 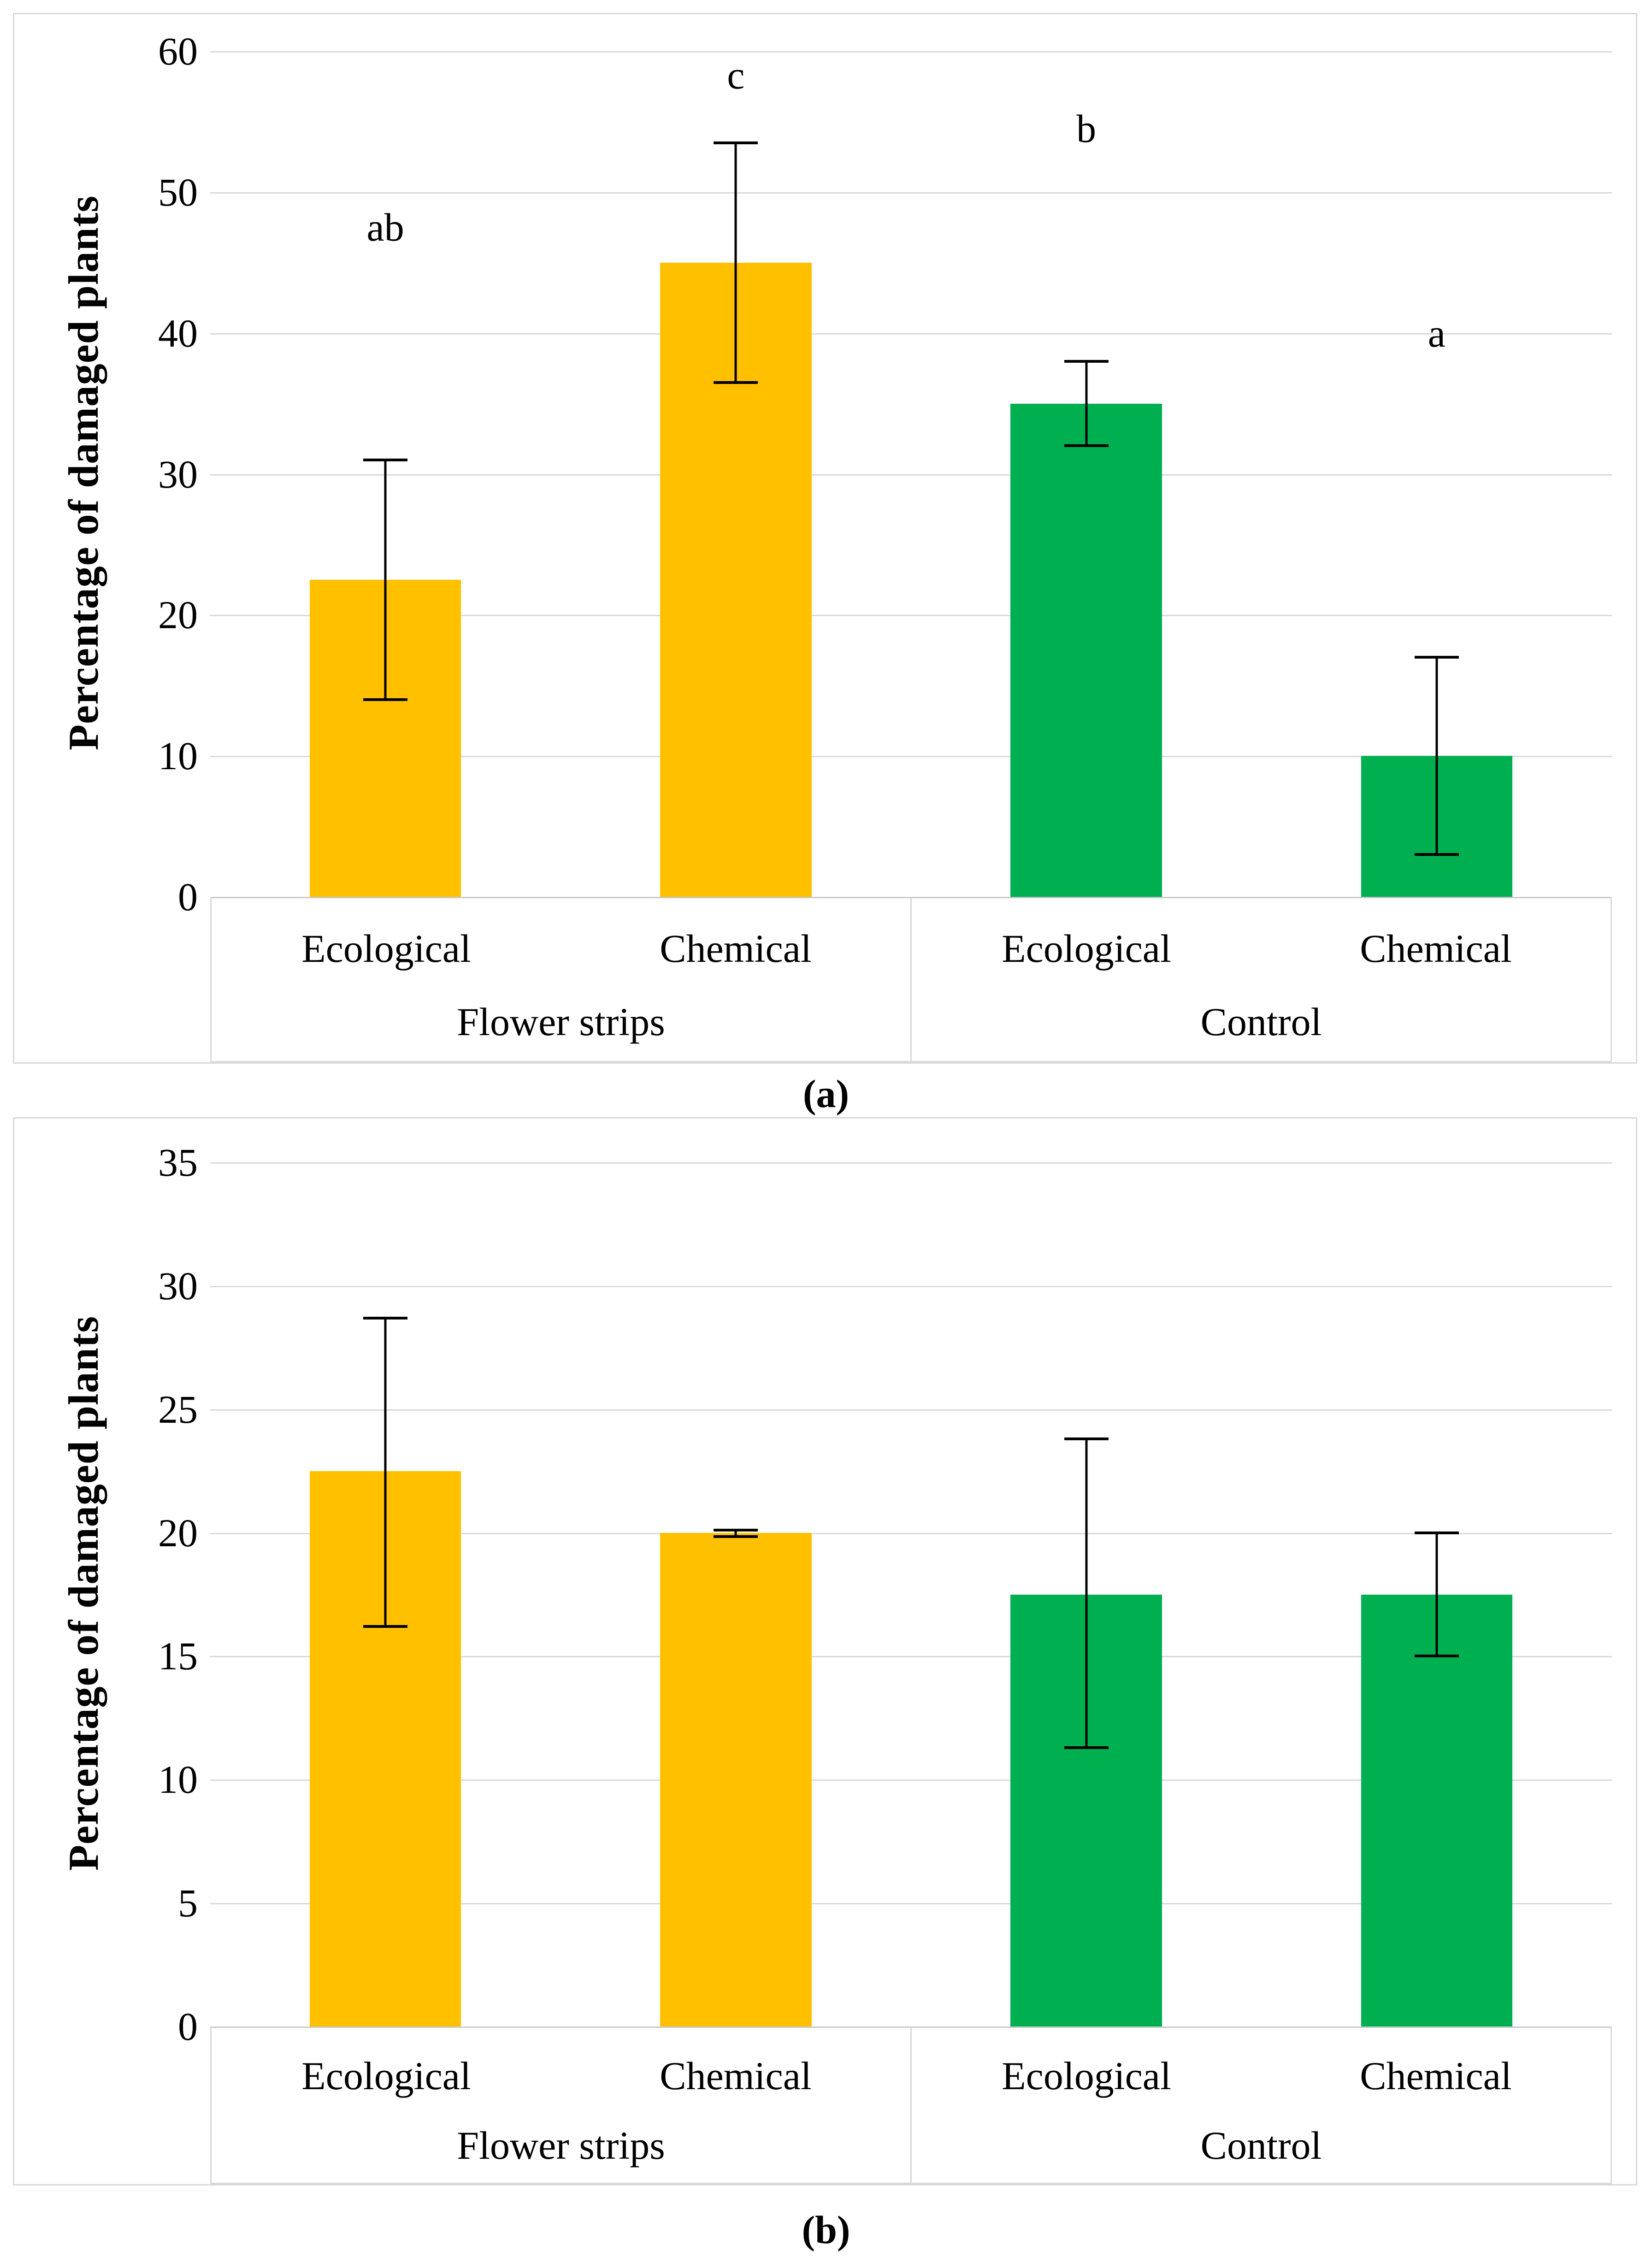 I want to click on y-tick-label-25: 25, so click(x=178, y=1409).